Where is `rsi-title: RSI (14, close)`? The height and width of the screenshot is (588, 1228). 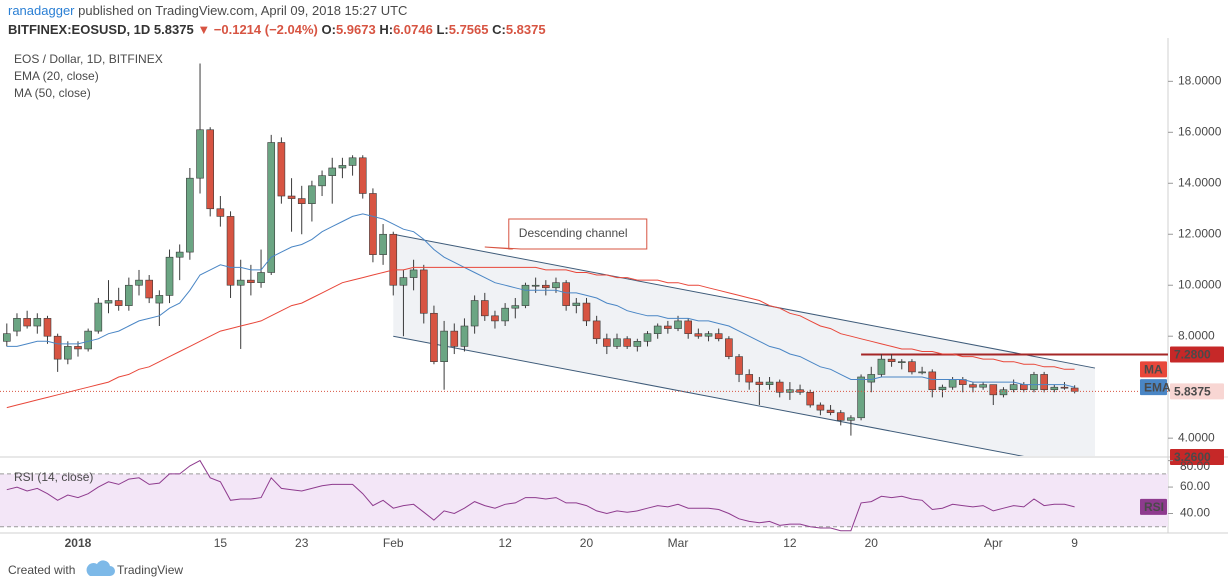 rsi-title: RSI (14, close) is located at coordinates (53, 477).